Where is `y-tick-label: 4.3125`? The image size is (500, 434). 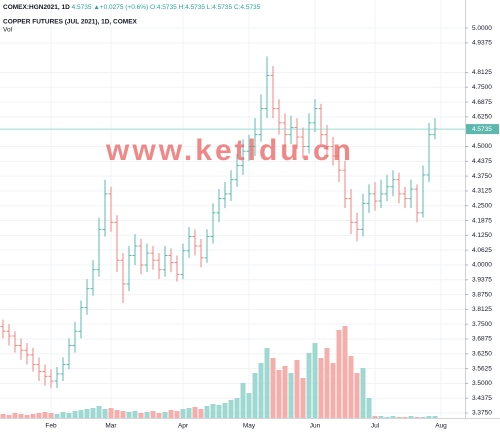 y-tick-label: 4.3125 is located at coordinates (482, 191).